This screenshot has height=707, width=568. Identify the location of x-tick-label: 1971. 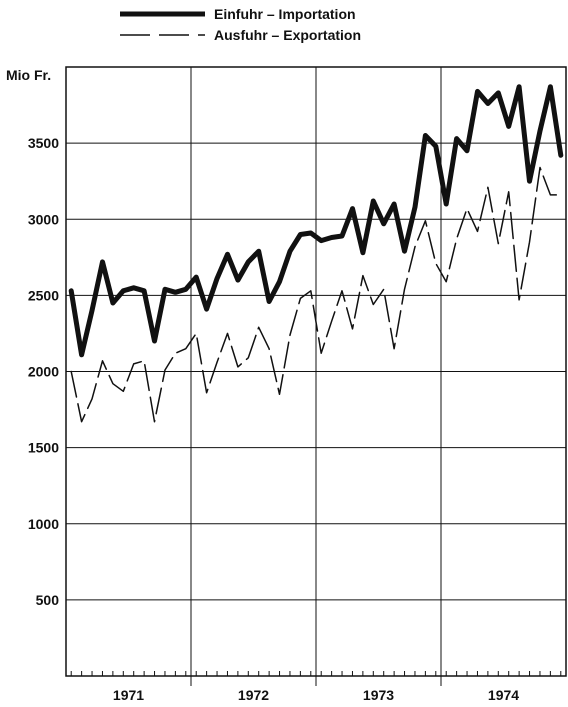
(128, 695).